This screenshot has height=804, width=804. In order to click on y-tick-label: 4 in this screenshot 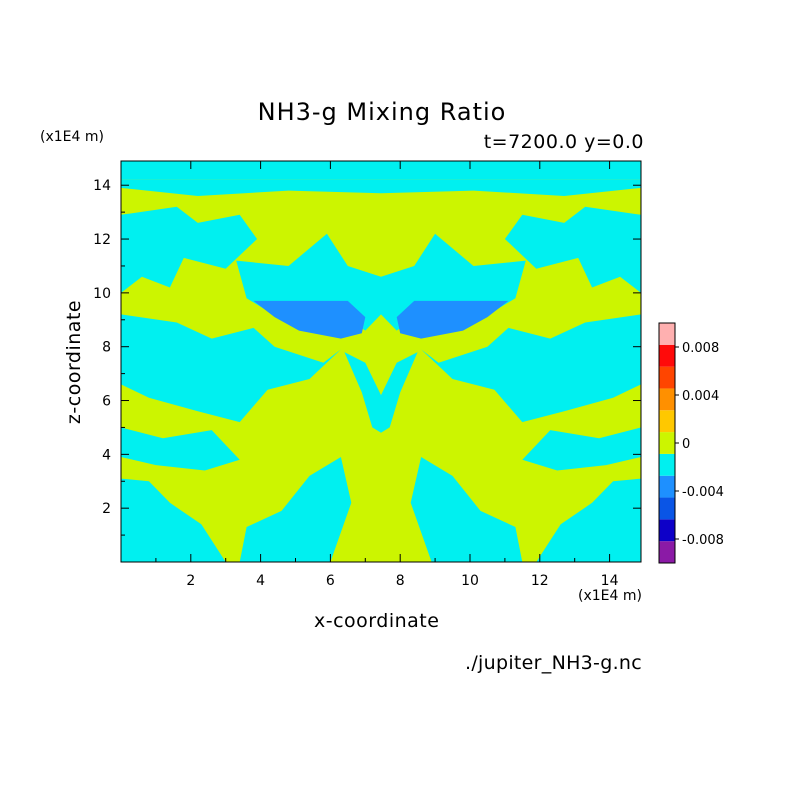, I will do `click(106, 455)`.